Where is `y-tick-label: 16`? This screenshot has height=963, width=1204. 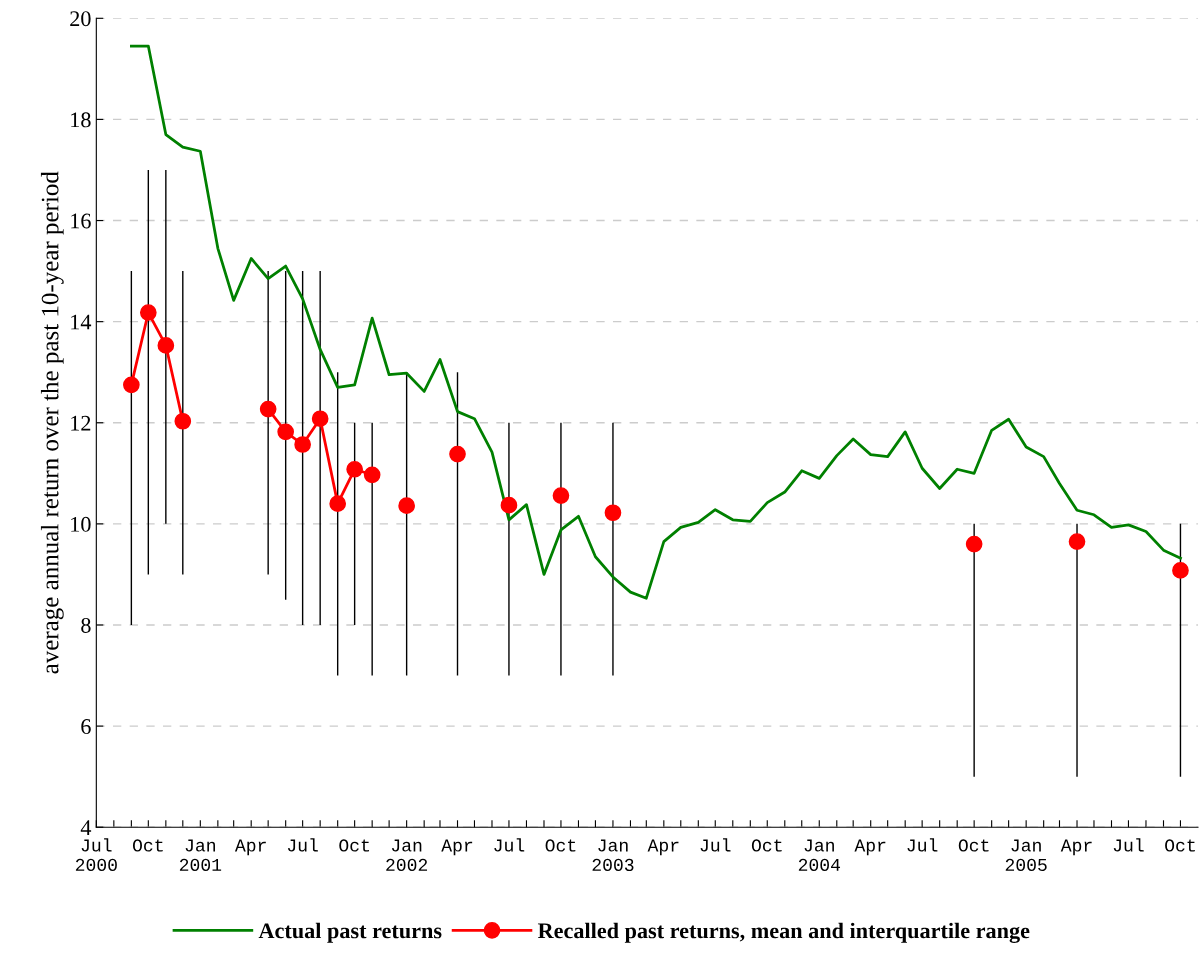 y-tick-label: 16 is located at coordinates (81, 221).